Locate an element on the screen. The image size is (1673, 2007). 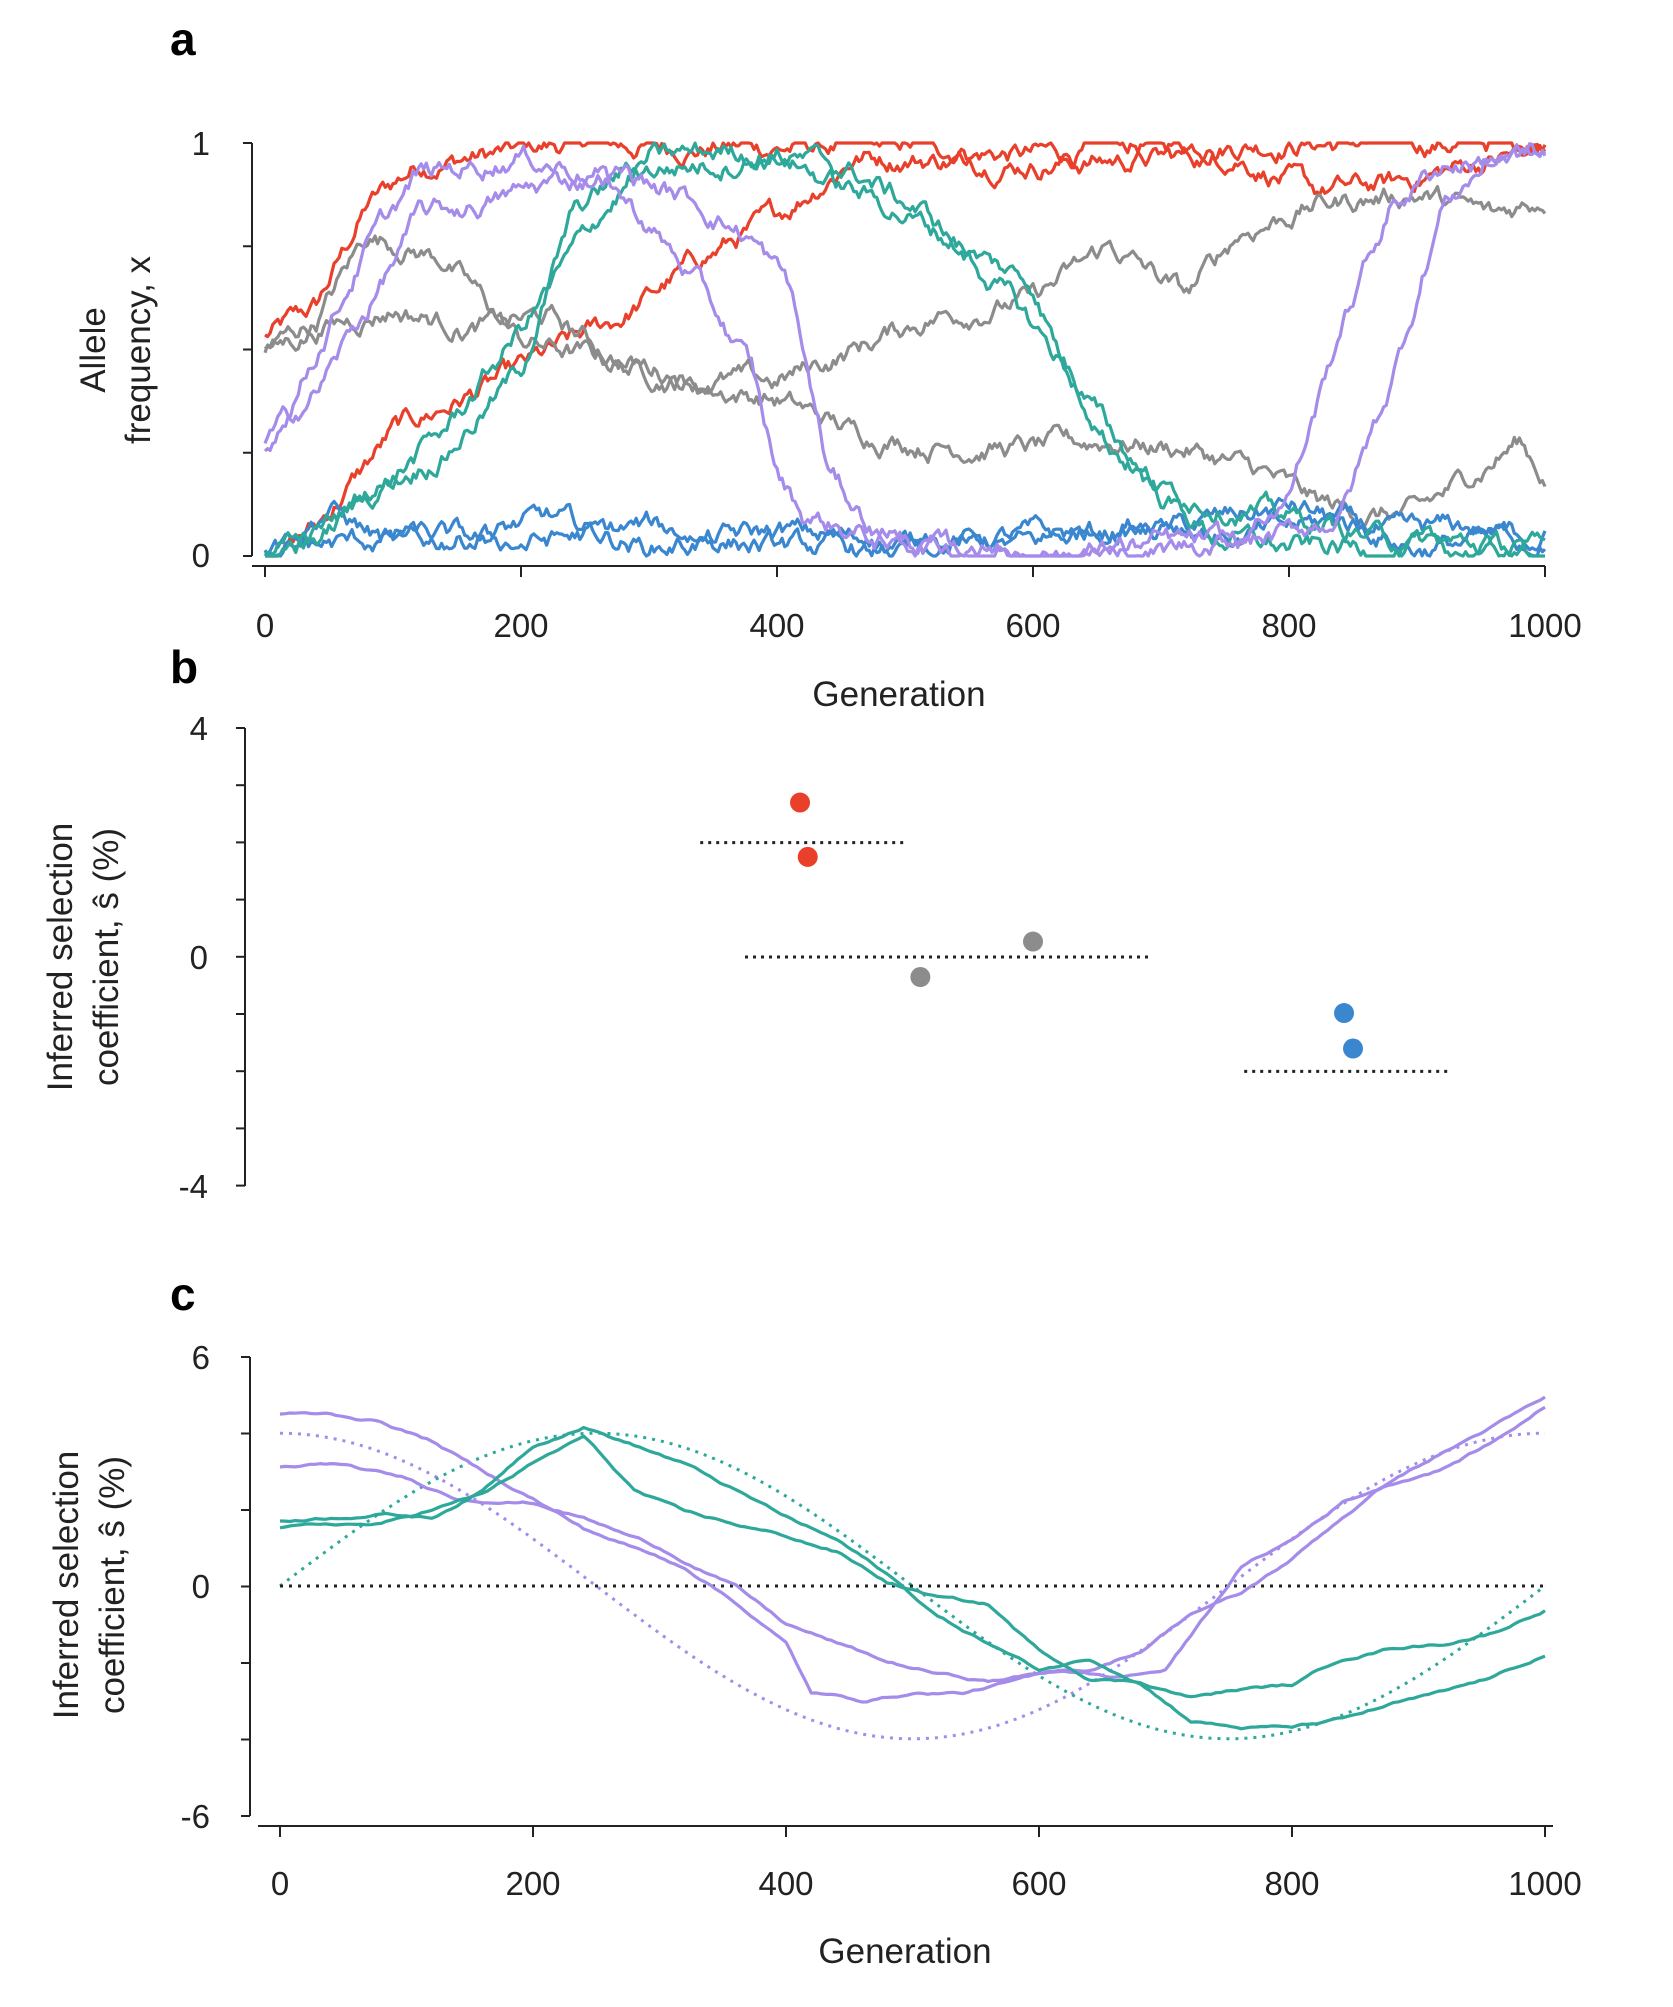
panel-c-ylabel-line1: Inferred selection is located at coordinates (66, 1585).